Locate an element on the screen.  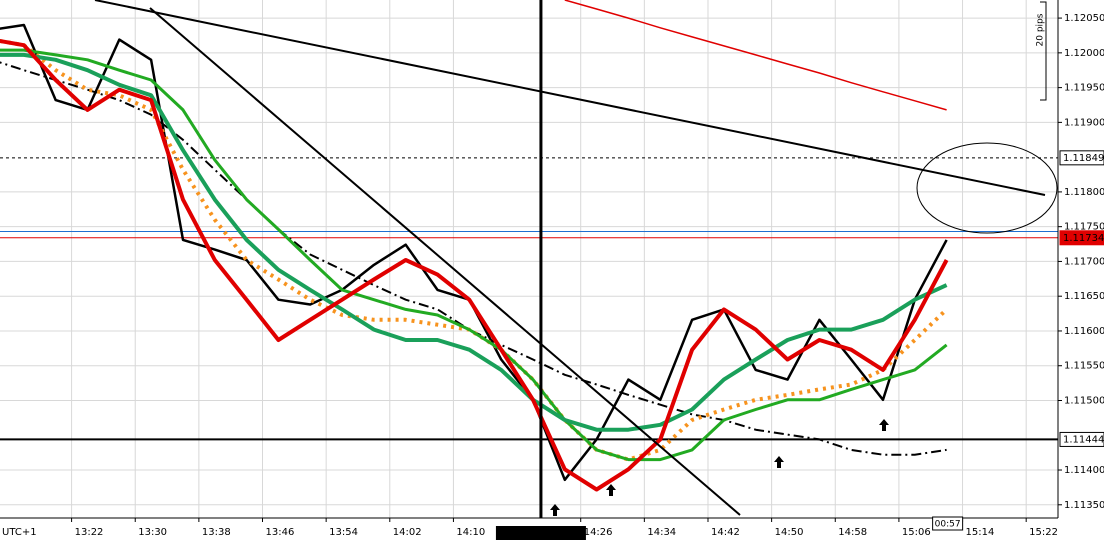
price-box-label: 1.11444 is located at coordinates (1083, 439).